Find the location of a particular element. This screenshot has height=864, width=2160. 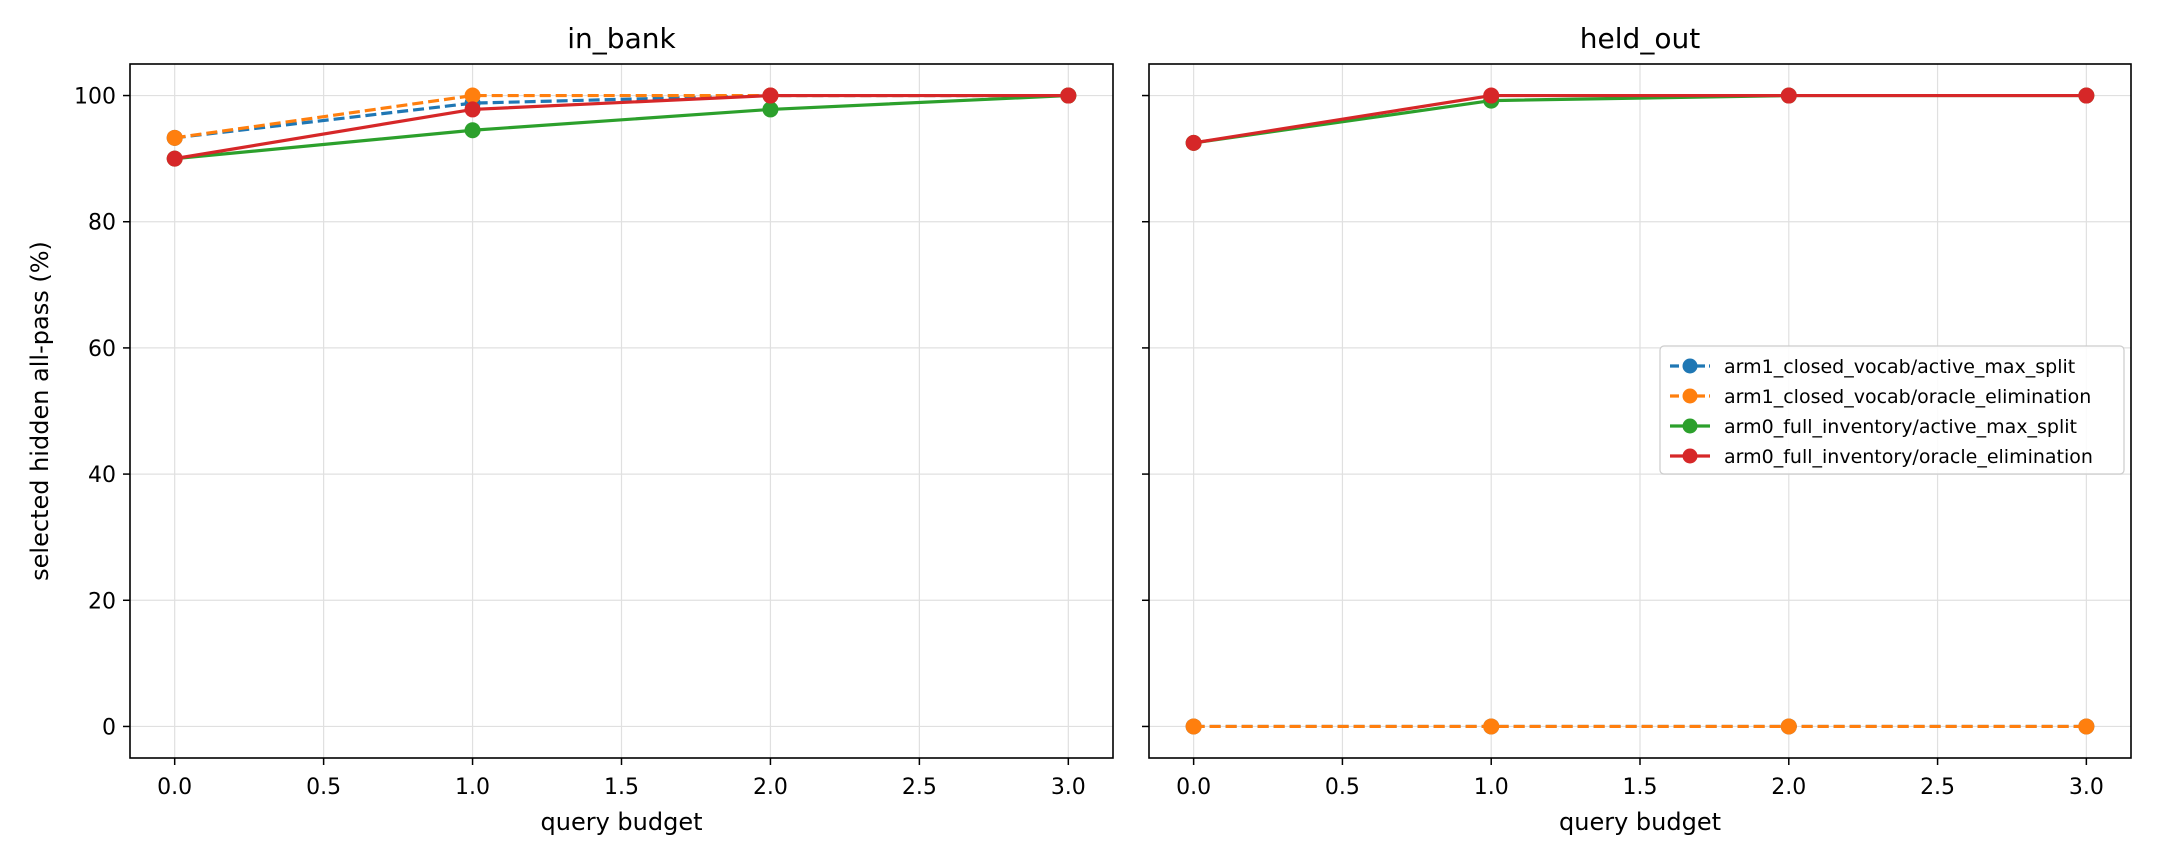

panel-title: held_out is located at coordinates (1640, 38).